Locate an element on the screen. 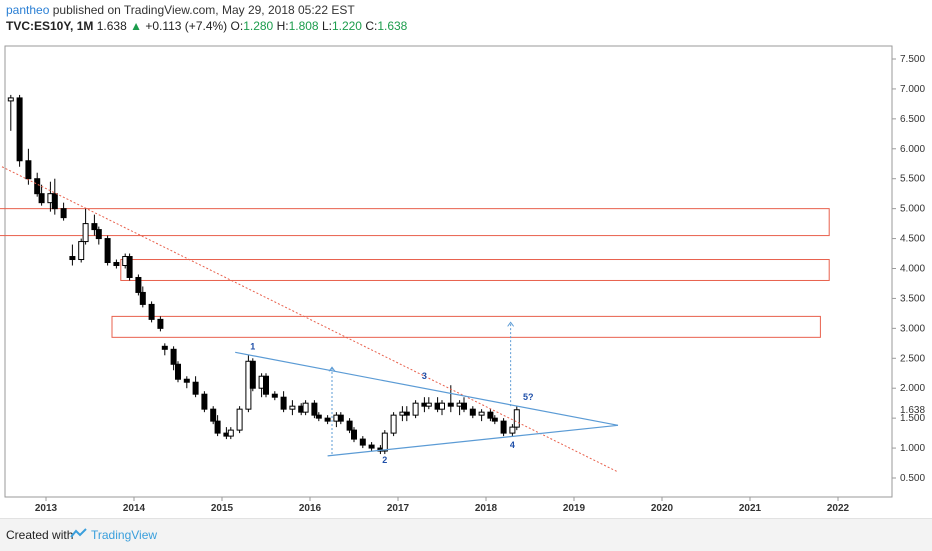 The width and height of the screenshot is (932, 551). x-tick-label: 2015 is located at coordinates (222, 508).